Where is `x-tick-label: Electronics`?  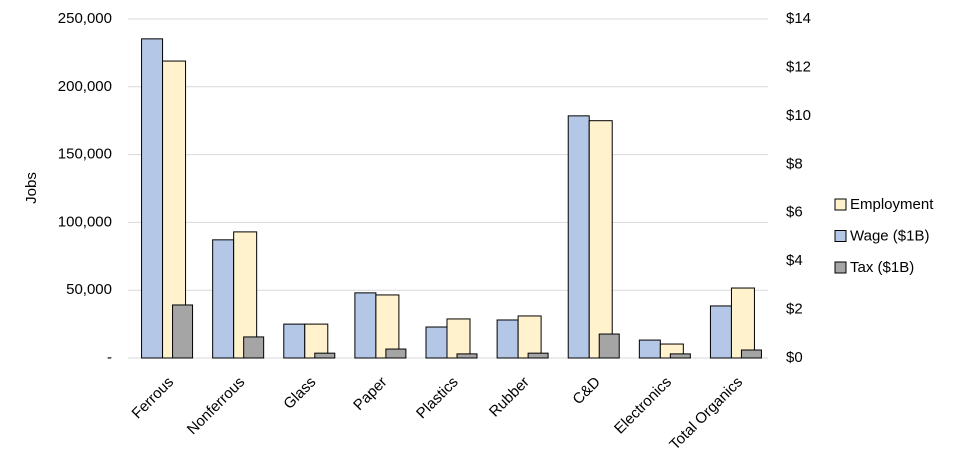
x-tick-label: Electronics is located at coordinates (643, 406).